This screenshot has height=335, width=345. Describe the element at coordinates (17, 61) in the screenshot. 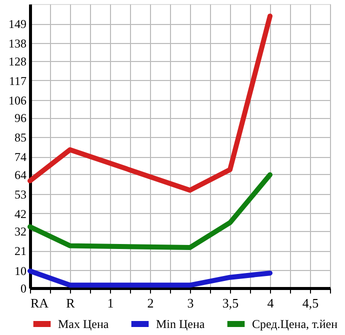

I see `y-tick-label: 128` at that location.